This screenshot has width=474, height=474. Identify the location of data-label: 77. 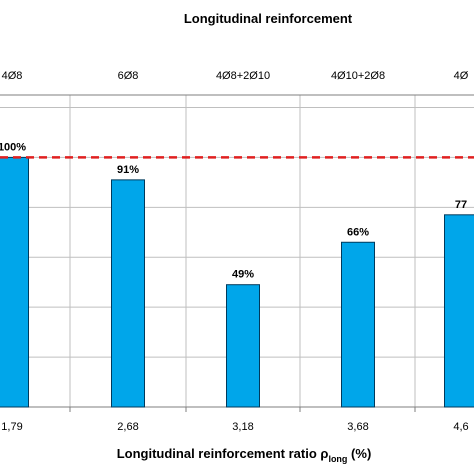
(461, 205).